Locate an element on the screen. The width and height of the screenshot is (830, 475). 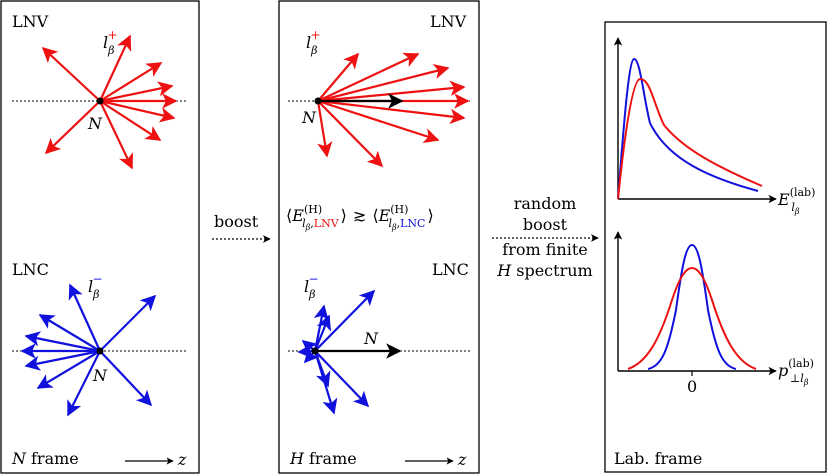
n-frame-z-label: z is located at coordinates (182, 459).